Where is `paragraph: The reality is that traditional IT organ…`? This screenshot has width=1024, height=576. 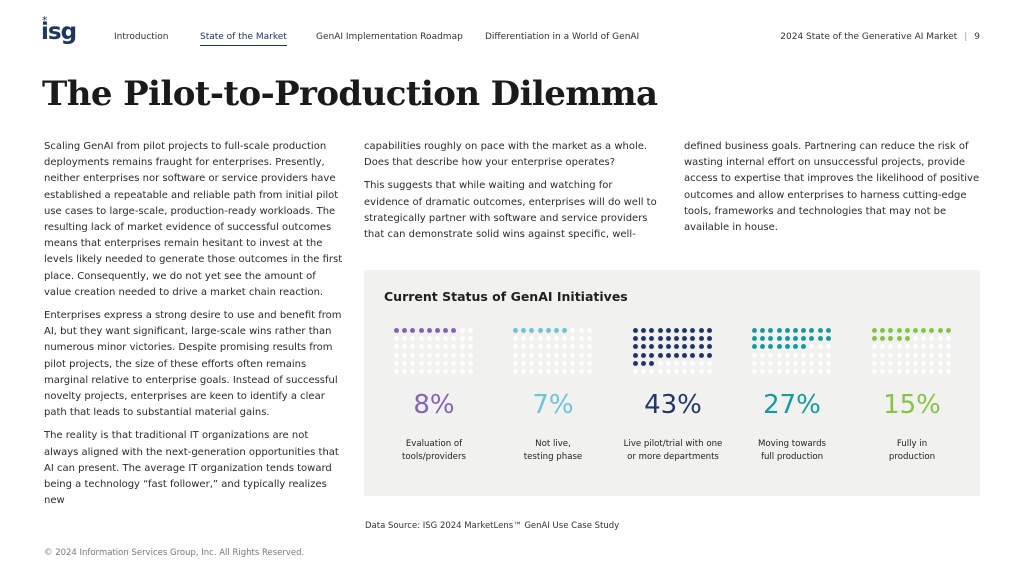
paragraph: The reality is that traditional IT organ… is located at coordinates (191, 468).